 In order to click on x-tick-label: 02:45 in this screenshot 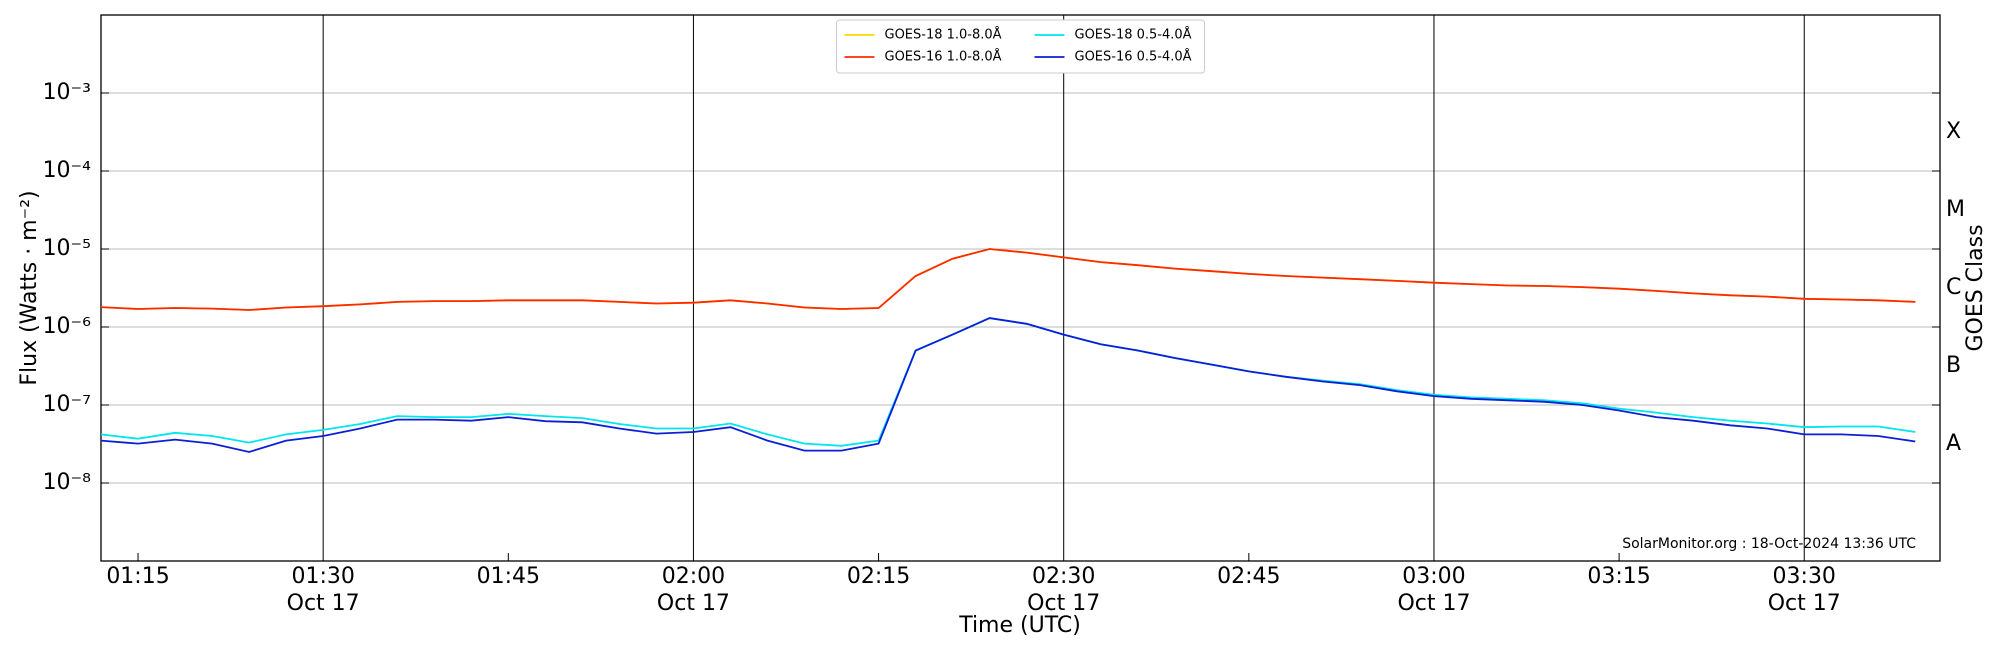, I will do `click(1248, 576)`.